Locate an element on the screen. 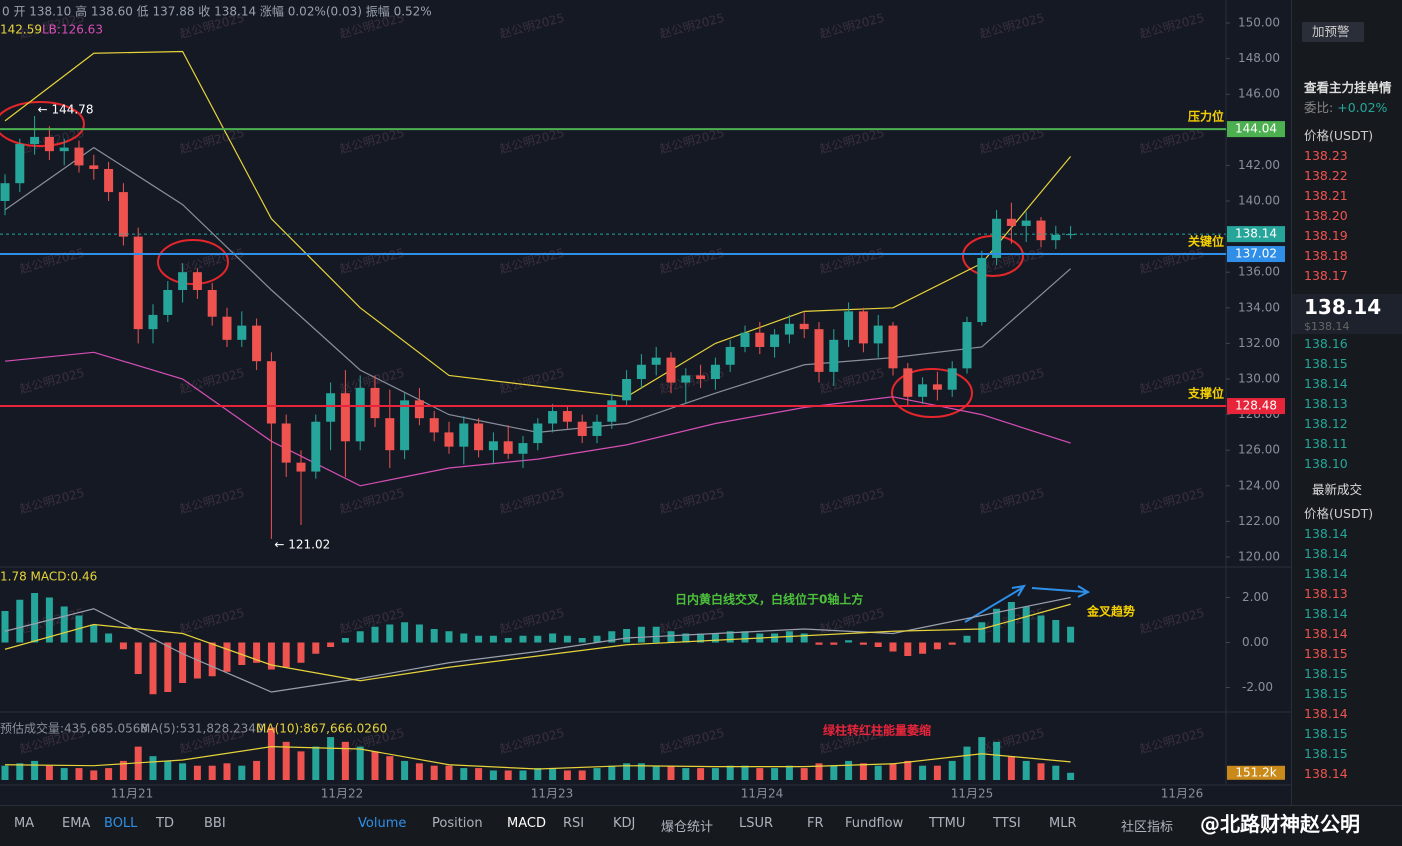  ratio-row: 委比: +0.02% is located at coordinates (1347, 108).